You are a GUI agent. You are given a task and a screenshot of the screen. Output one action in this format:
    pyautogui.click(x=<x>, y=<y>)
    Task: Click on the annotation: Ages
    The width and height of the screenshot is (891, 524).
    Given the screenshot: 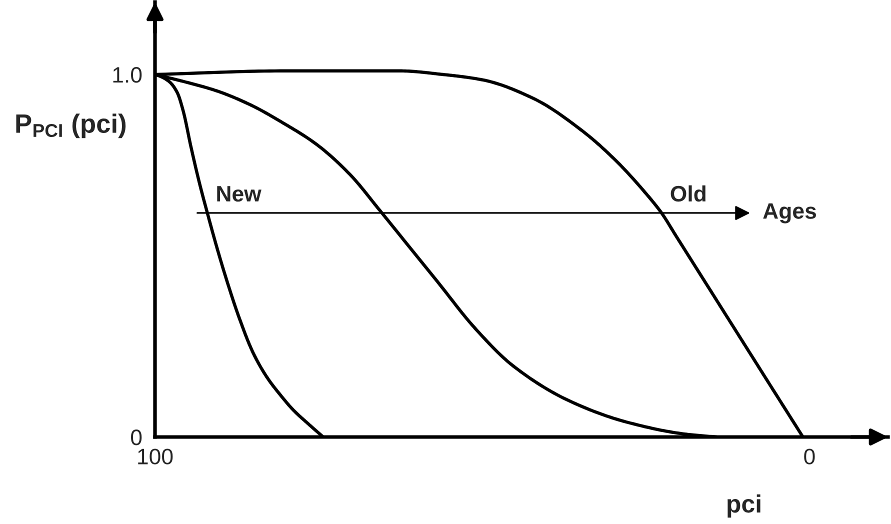 What is the action you would take?
    pyautogui.click(x=789, y=213)
    